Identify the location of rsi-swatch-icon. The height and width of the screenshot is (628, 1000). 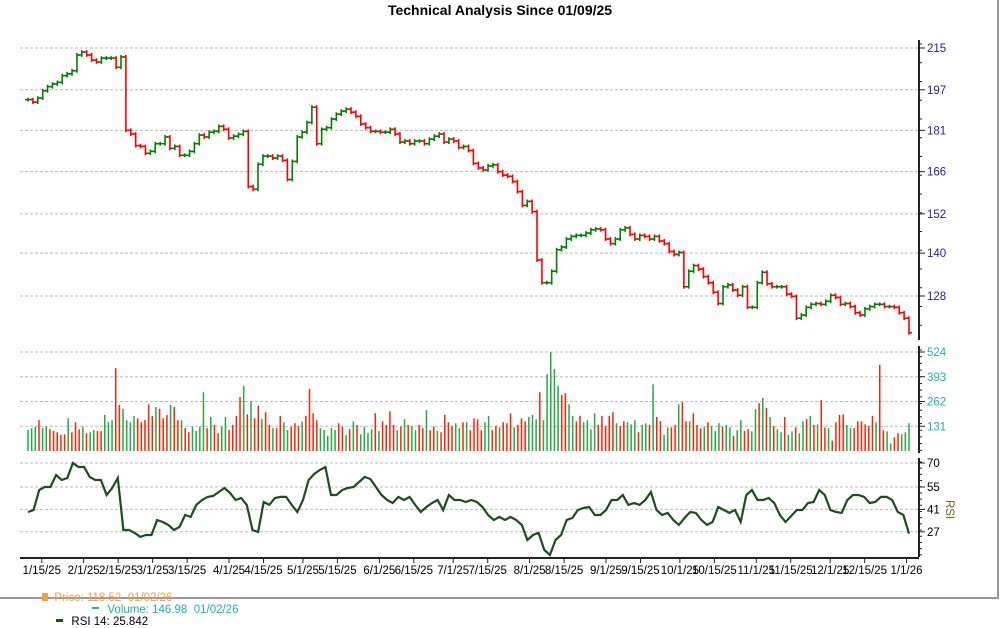
(60, 620).